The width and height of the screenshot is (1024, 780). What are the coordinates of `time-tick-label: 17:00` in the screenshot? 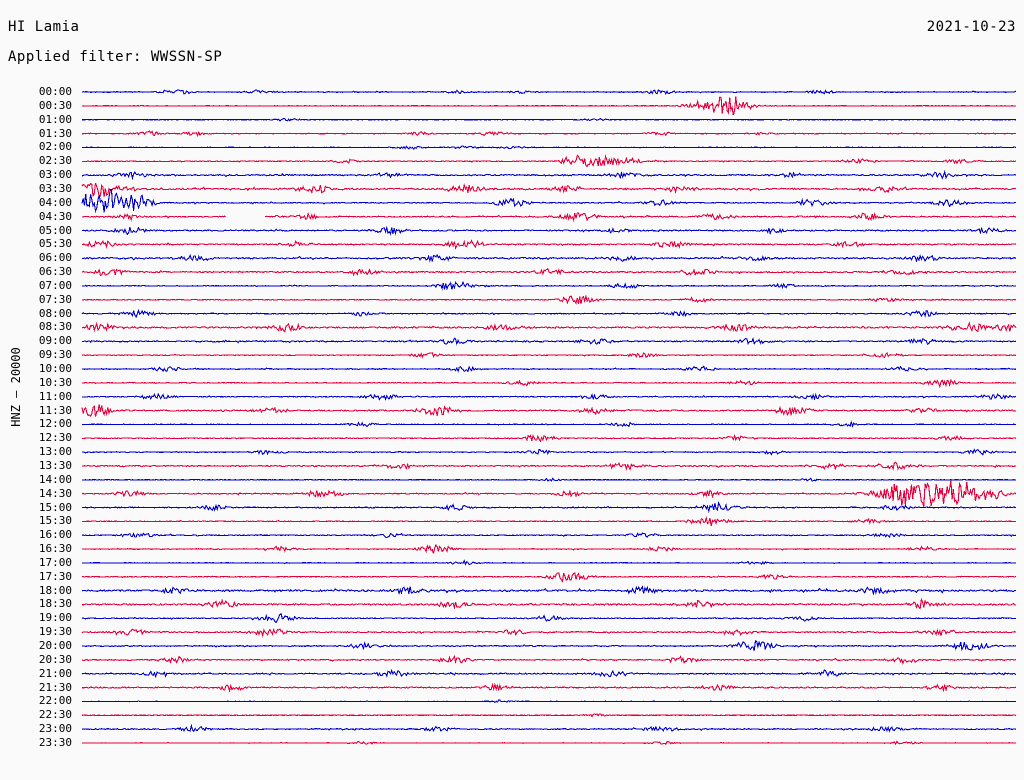 It's located at (55, 562).